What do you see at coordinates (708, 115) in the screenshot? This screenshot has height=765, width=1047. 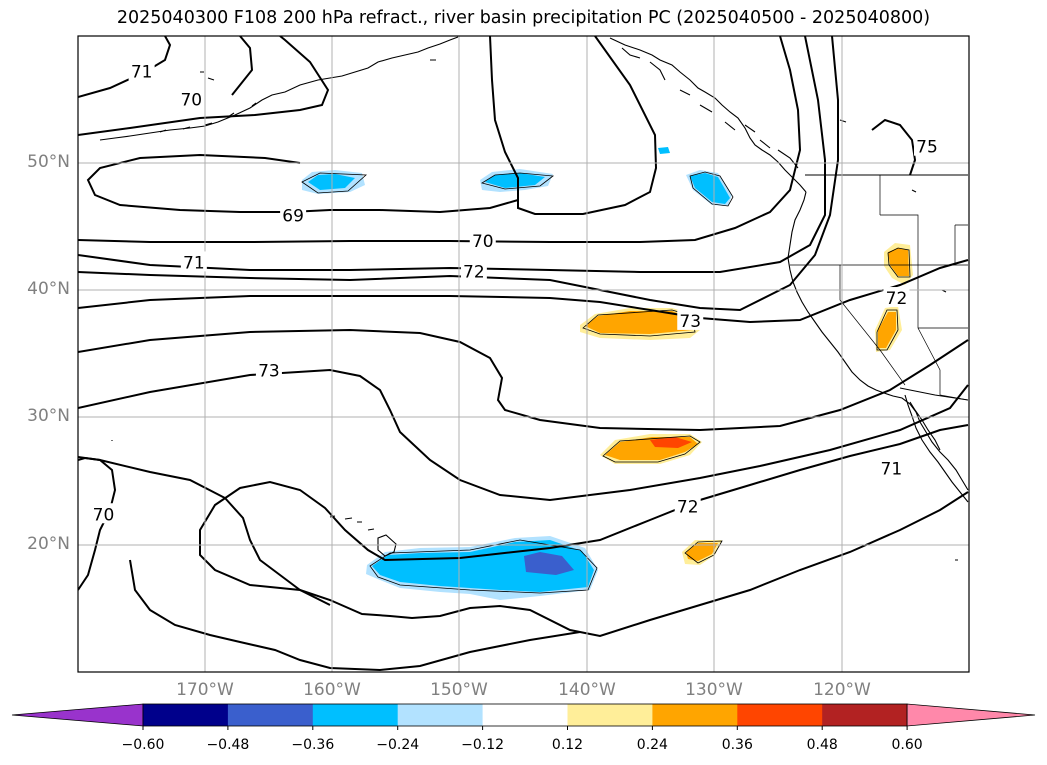 I see `alaska-coast` at bounding box center [708, 115].